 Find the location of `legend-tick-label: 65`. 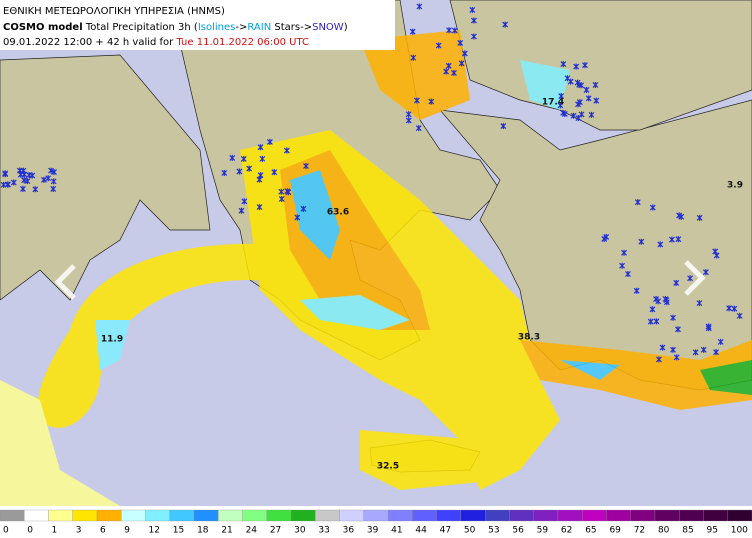

legend-tick-label: 65 is located at coordinates (590, 531).